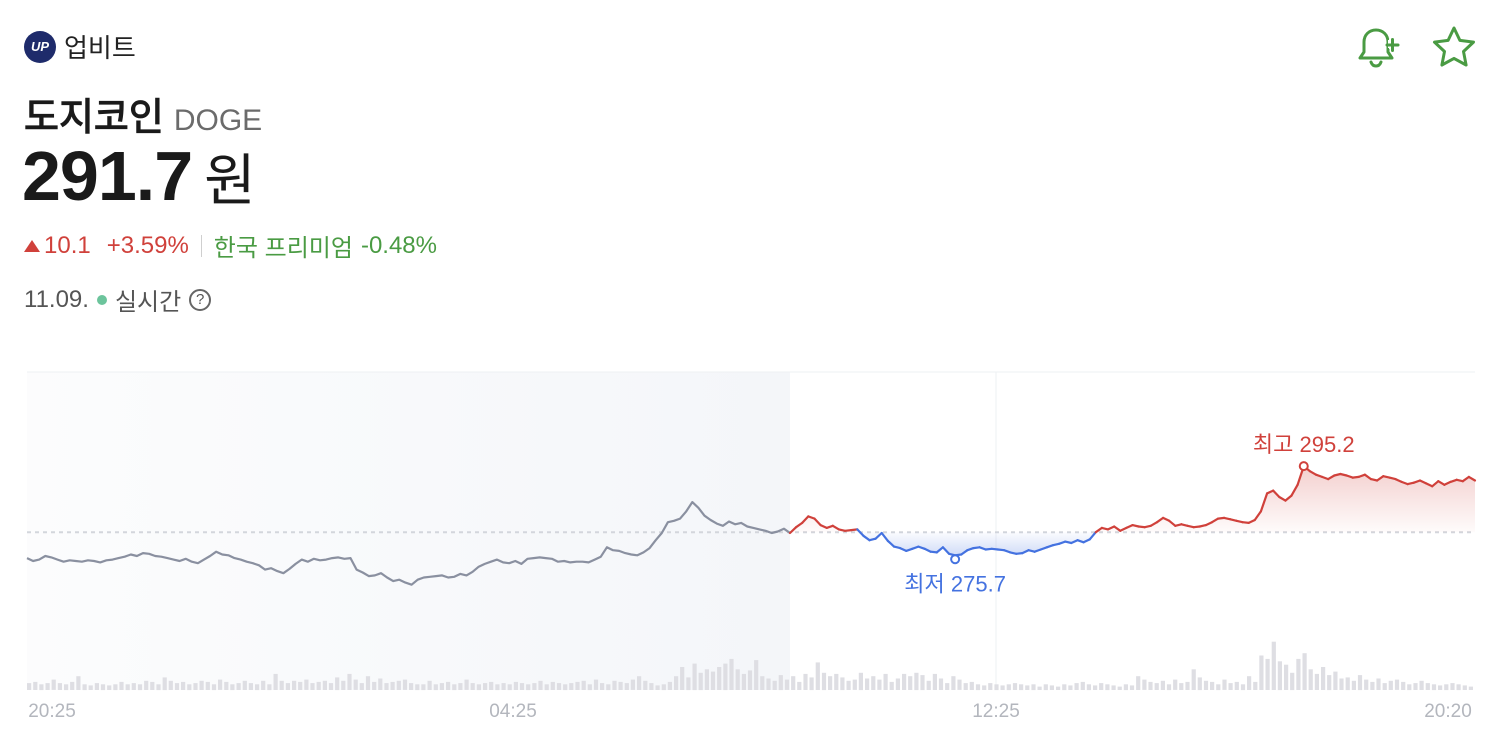 The height and width of the screenshot is (732, 1498). Describe the element at coordinates (955, 559) in the screenshot. I see `low-marker` at that location.